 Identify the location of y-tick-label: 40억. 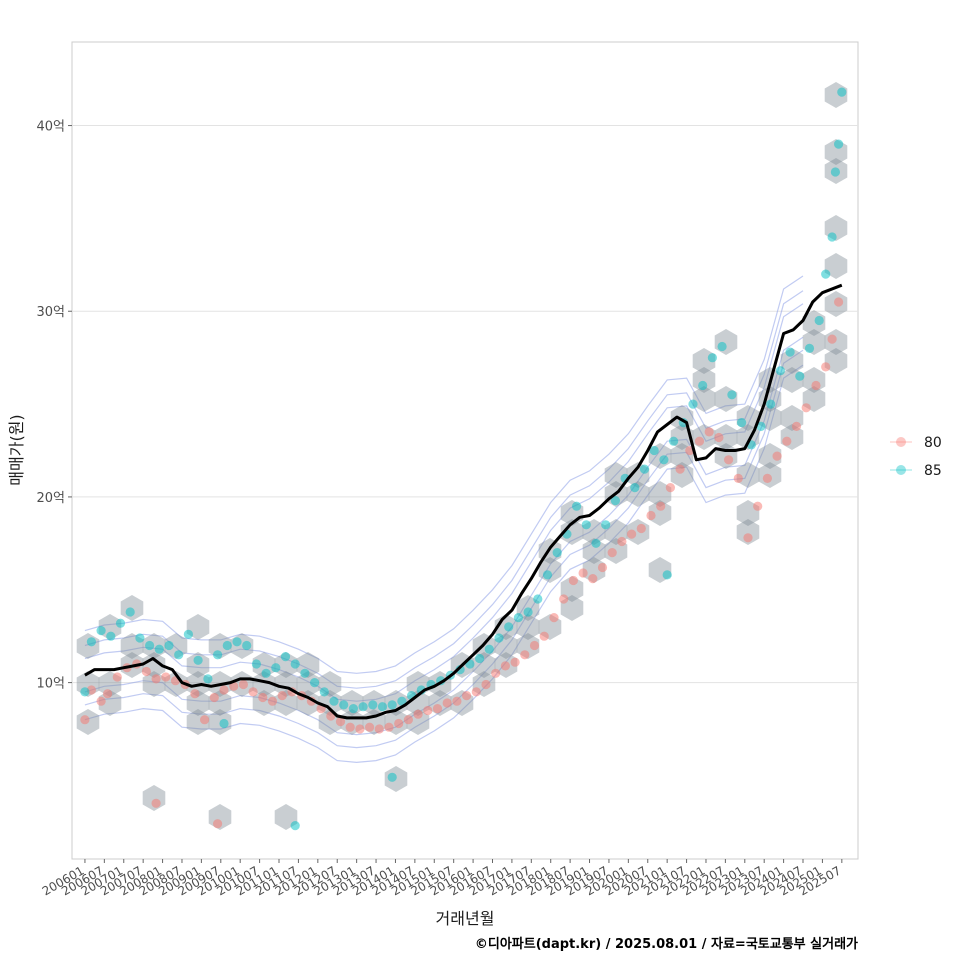
(50, 127).